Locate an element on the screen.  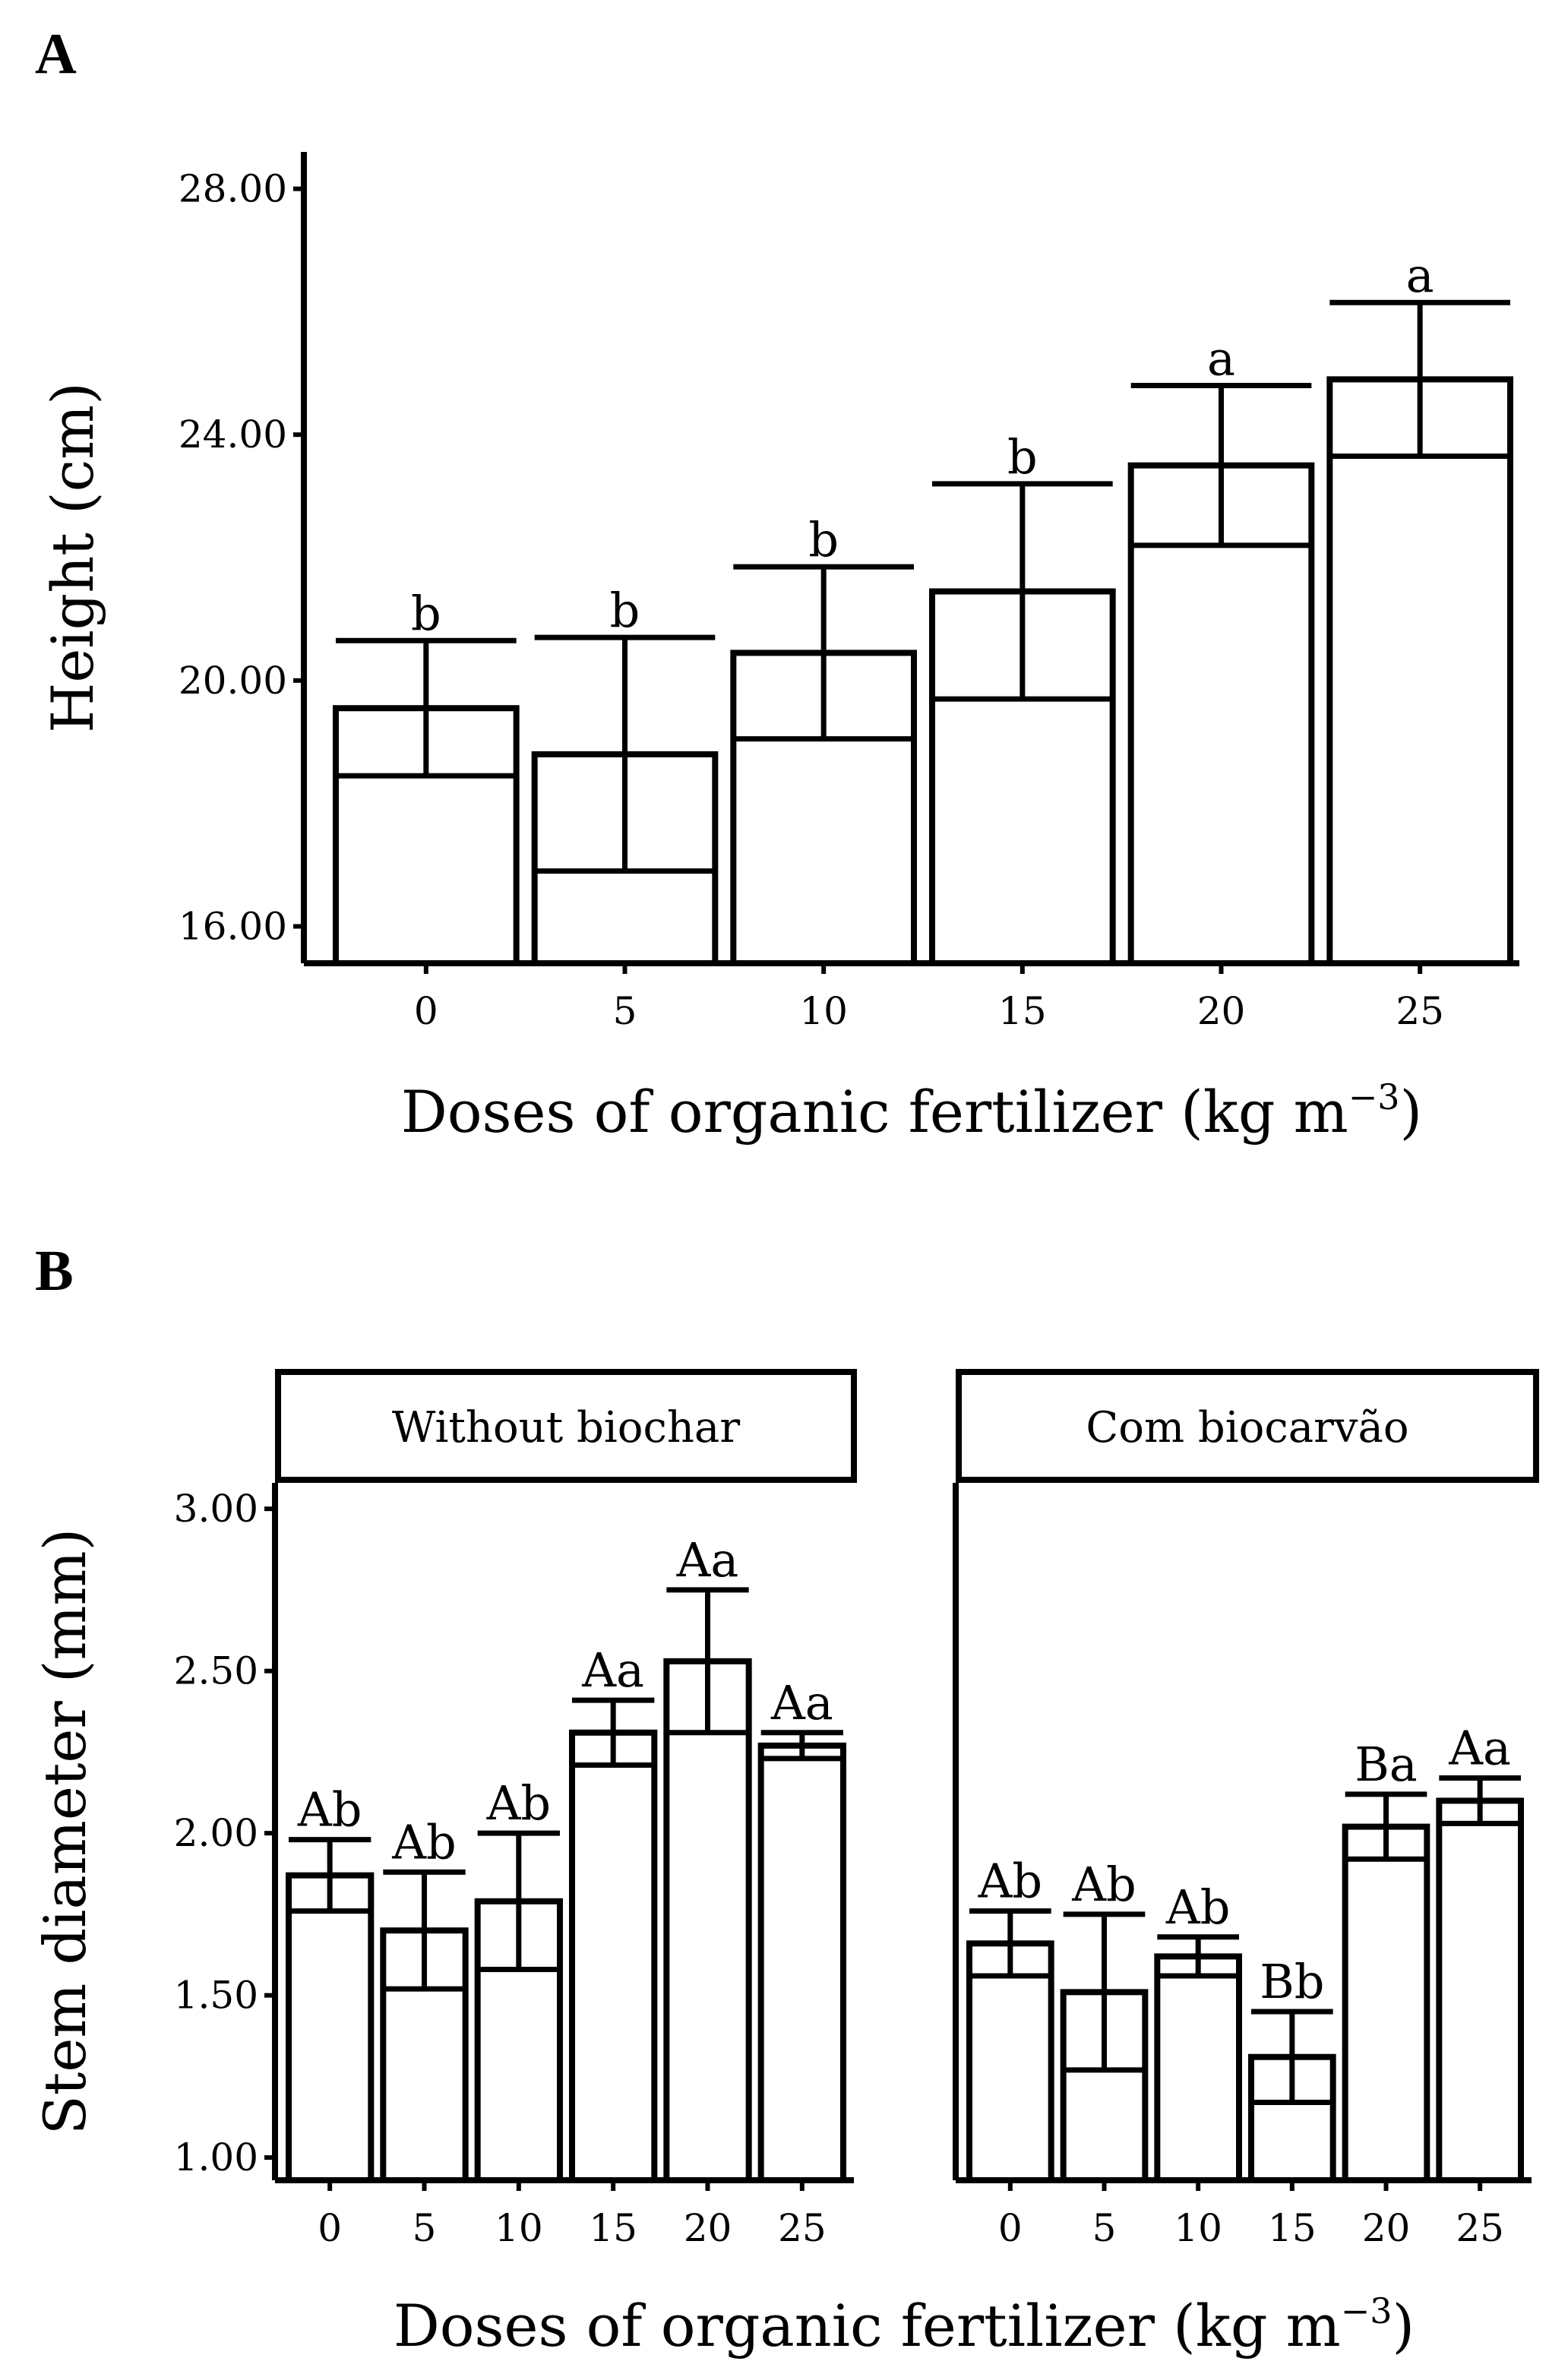
facet-panel: Com biocarvão Ab 0 Ab 5 Ab 10 Bb 15 Ba 20 Aa 25 is located at coordinates (1246, 1810).